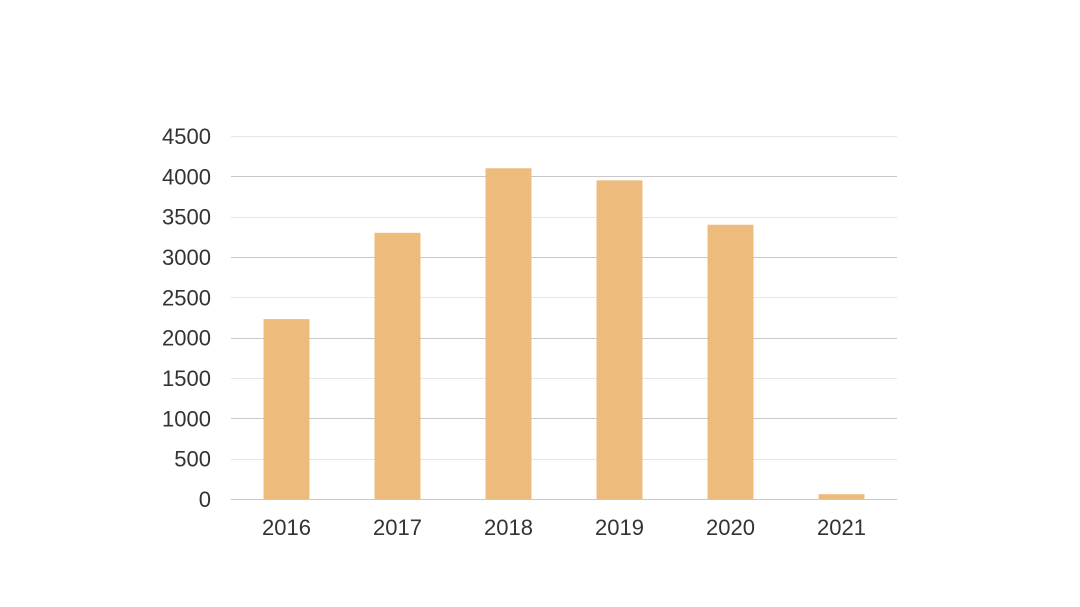 The width and height of the screenshot is (1080, 607). What do you see at coordinates (186, 136) in the screenshot?
I see `y-tick-label: 4500` at bounding box center [186, 136].